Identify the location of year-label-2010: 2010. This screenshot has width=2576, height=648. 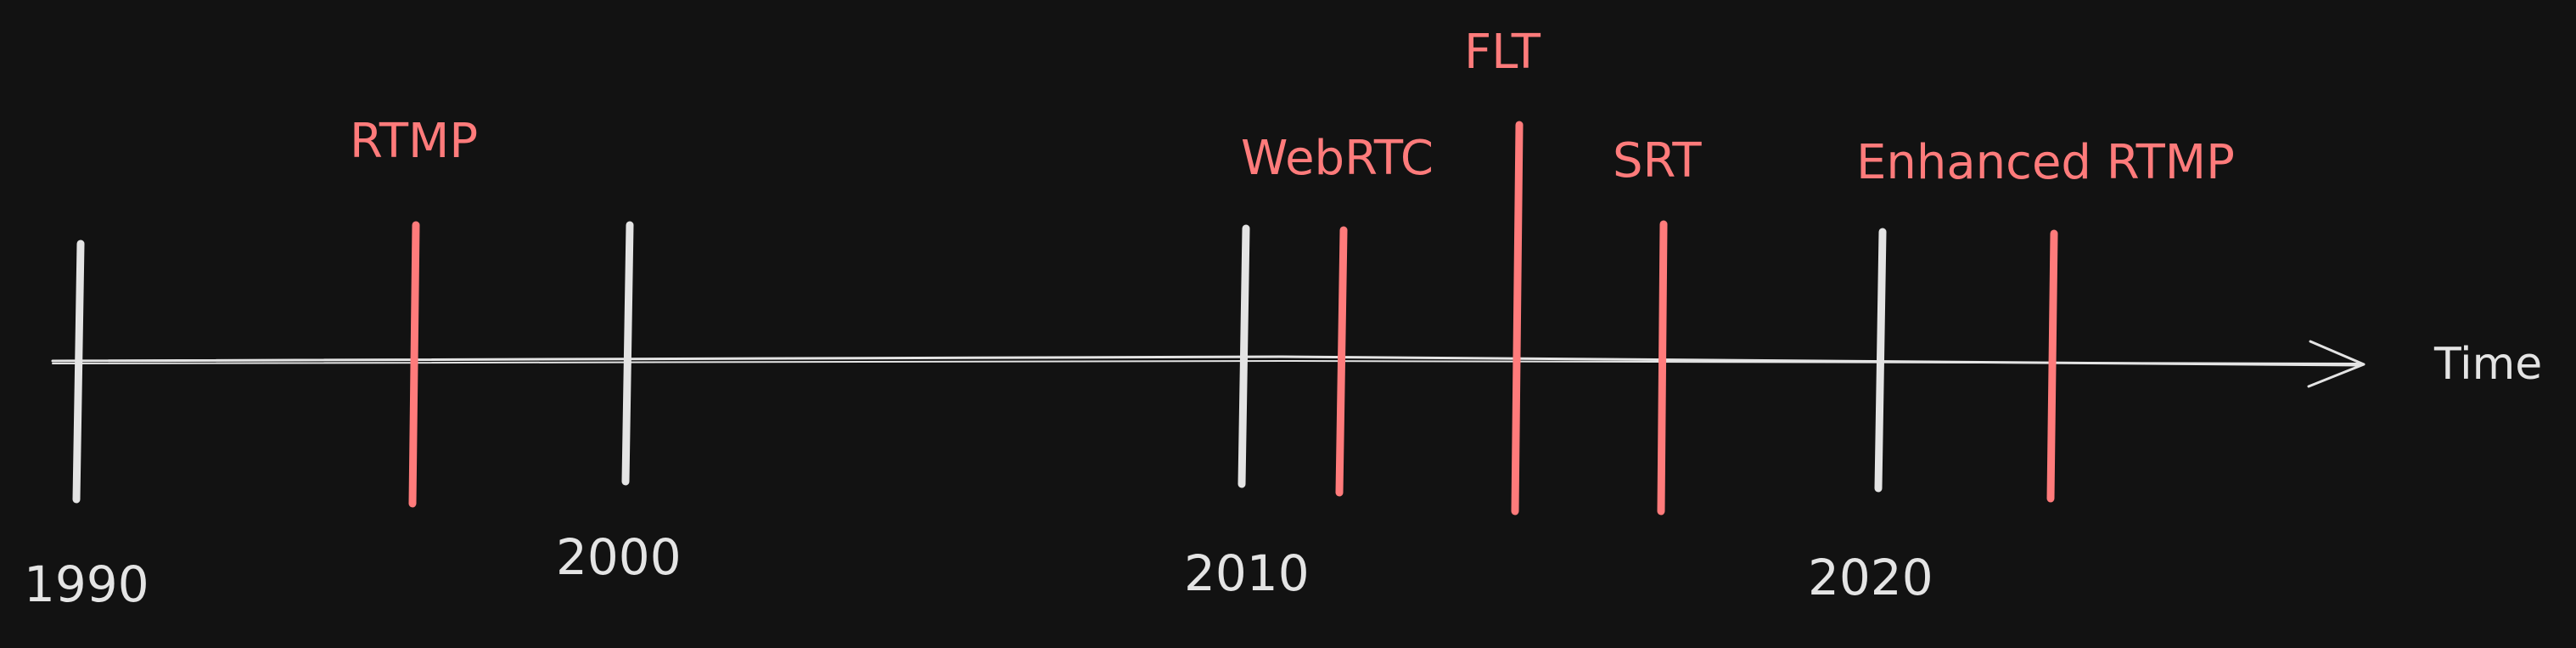
(1247, 573).